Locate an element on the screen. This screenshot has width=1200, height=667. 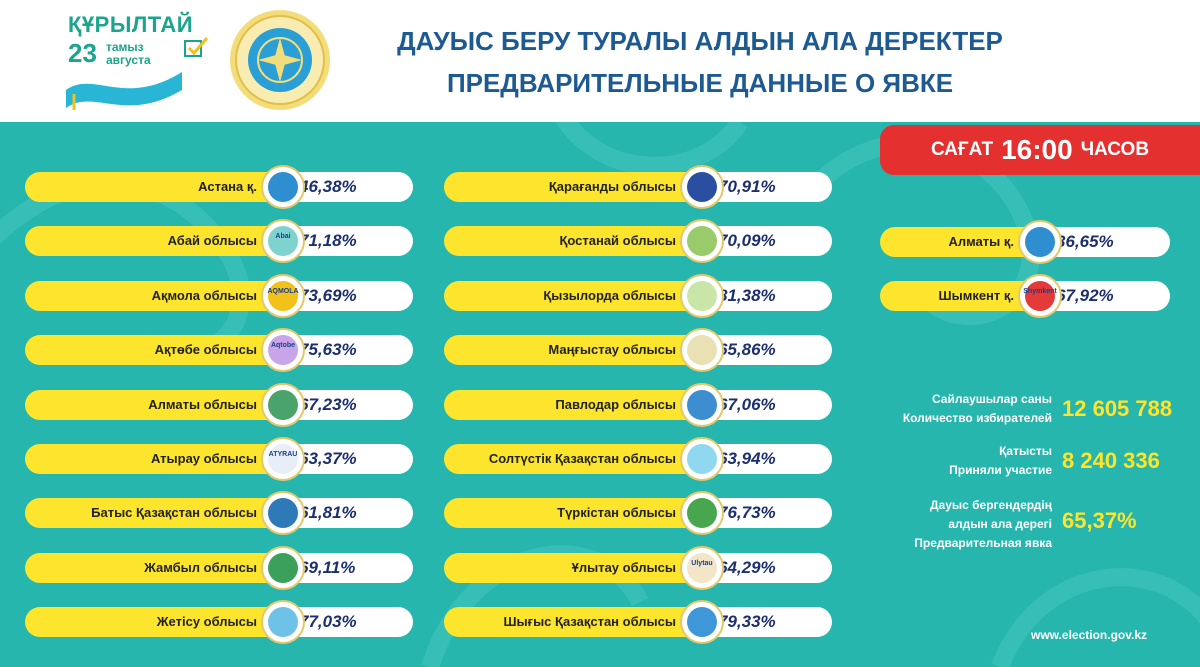
zhambyl-emblem-icon is located at coordinates (283, 567).